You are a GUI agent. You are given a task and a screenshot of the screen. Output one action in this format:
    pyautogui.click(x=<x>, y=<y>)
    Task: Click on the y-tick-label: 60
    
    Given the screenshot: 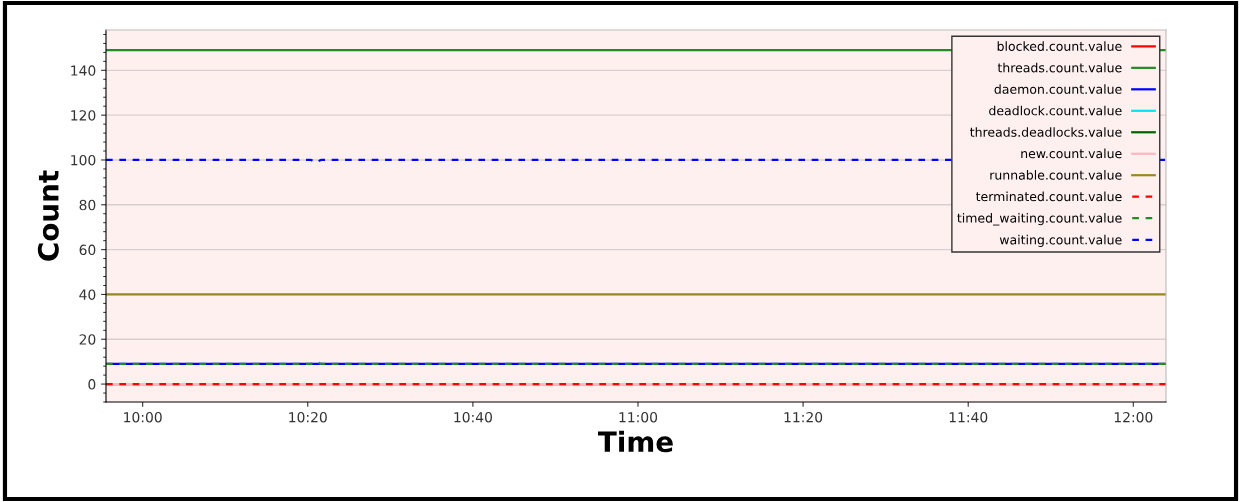 What is the action you would take?
    pyautogui.click(x=87, y=250)
    